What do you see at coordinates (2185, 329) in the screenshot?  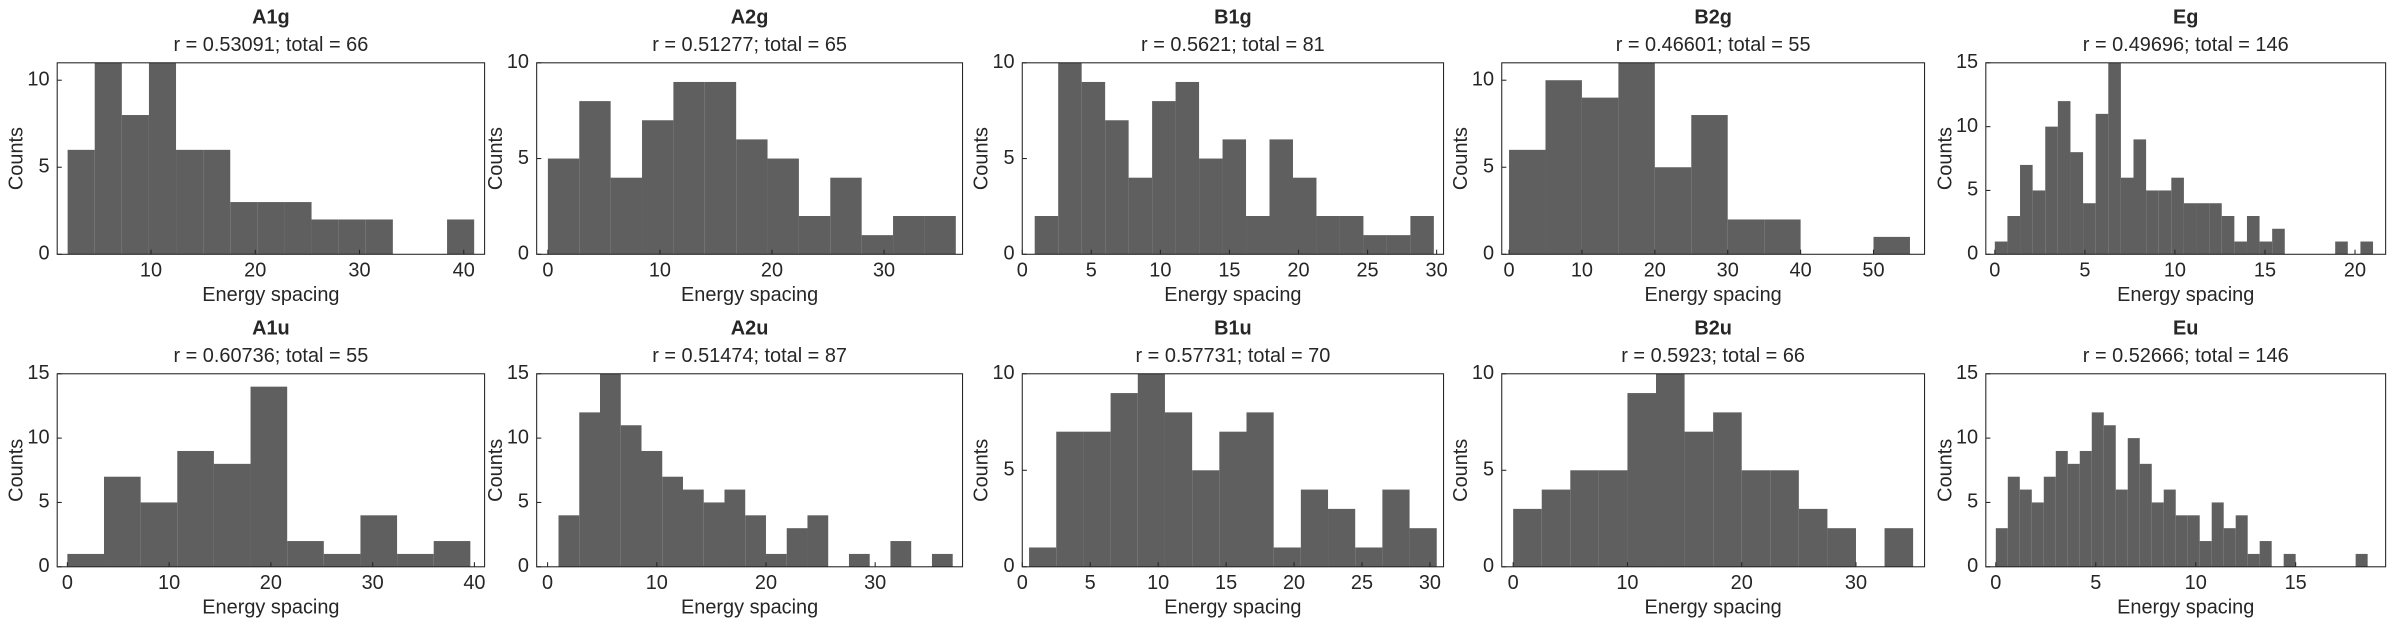 I see `panel-title: Eu` at bounding box center [2185, 329].